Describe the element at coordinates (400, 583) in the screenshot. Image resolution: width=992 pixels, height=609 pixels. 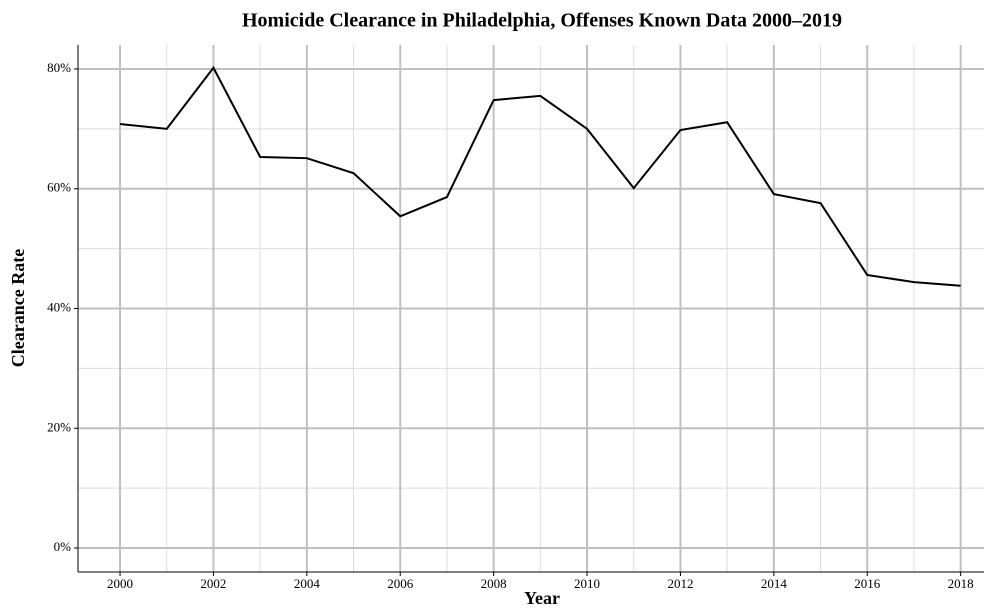
I see `x-tick-label: 2006` at that location.